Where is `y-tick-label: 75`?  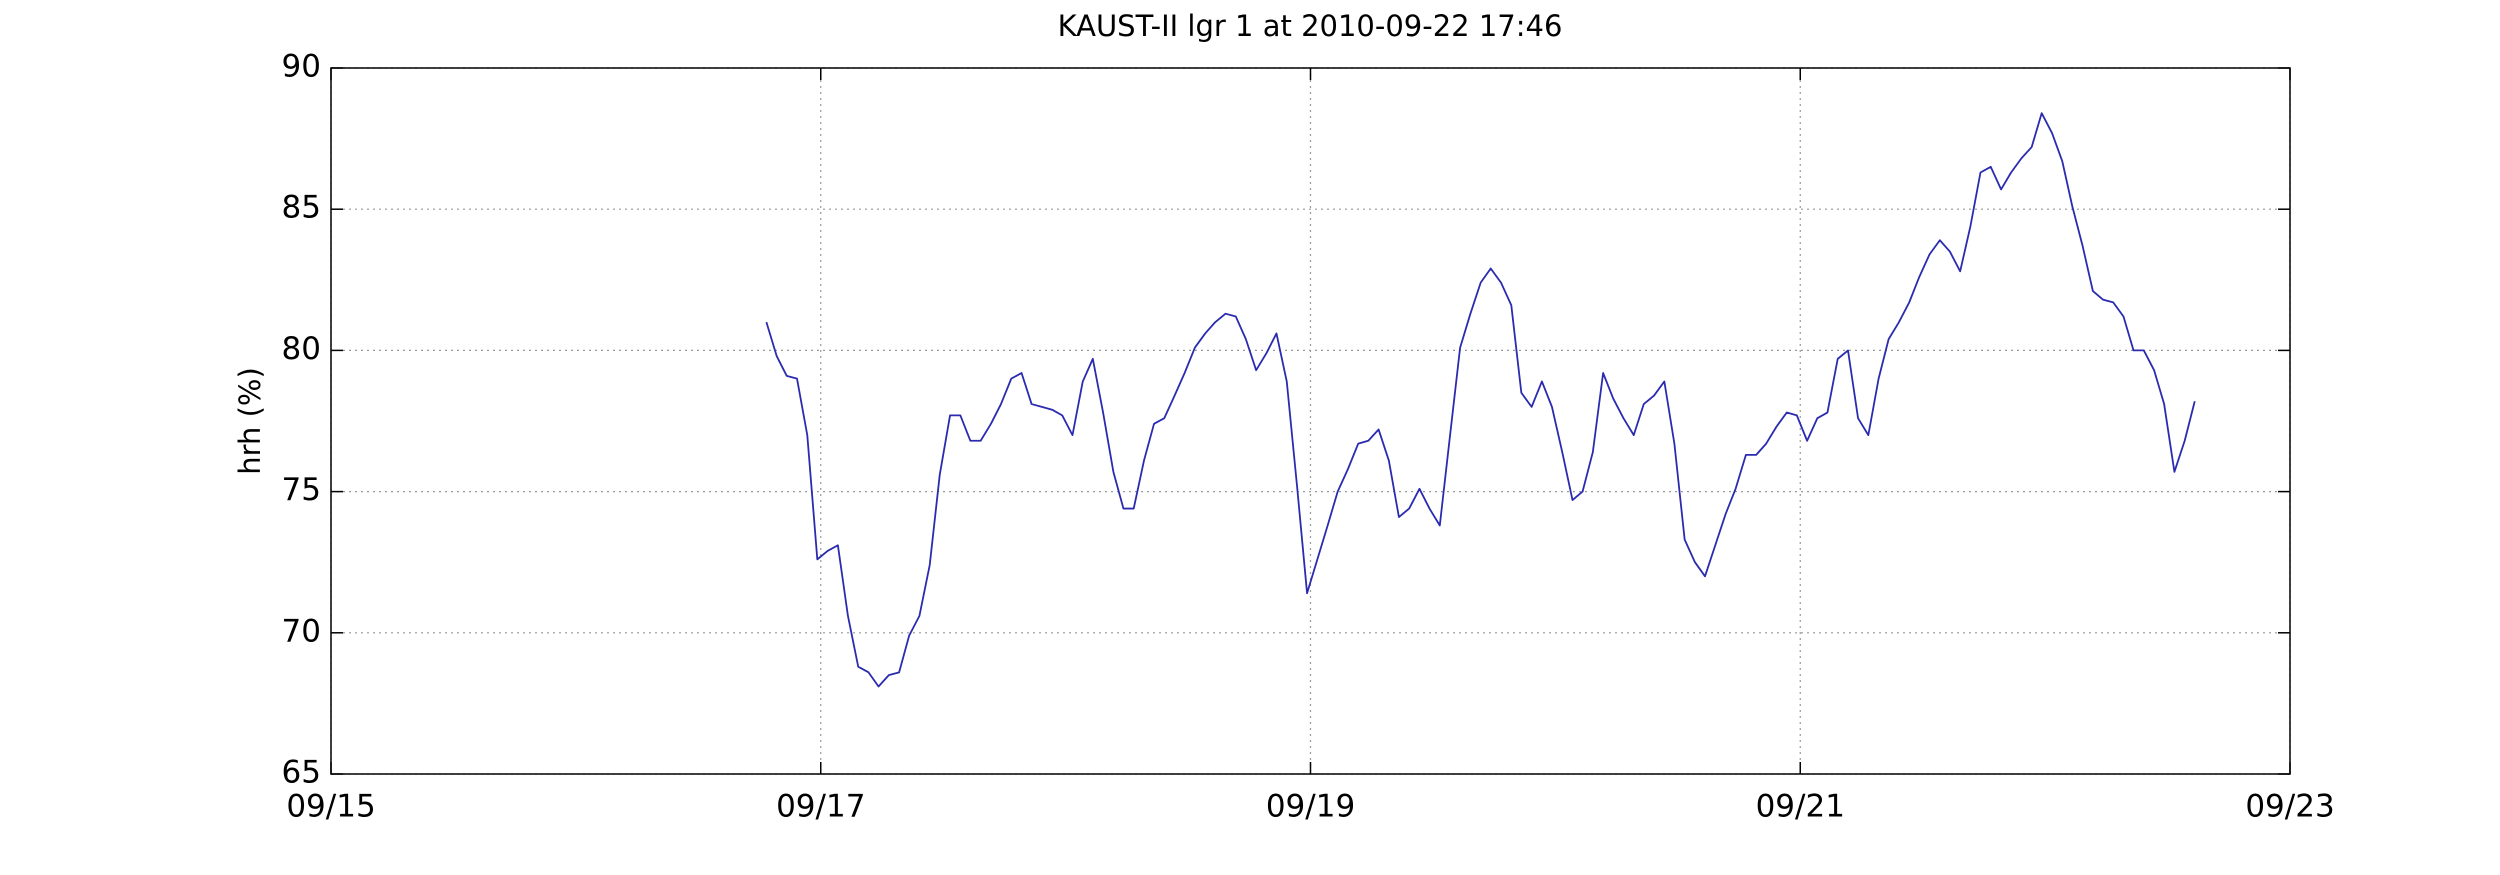
y-tick-label: 75 is located at coordinates (301, 490).